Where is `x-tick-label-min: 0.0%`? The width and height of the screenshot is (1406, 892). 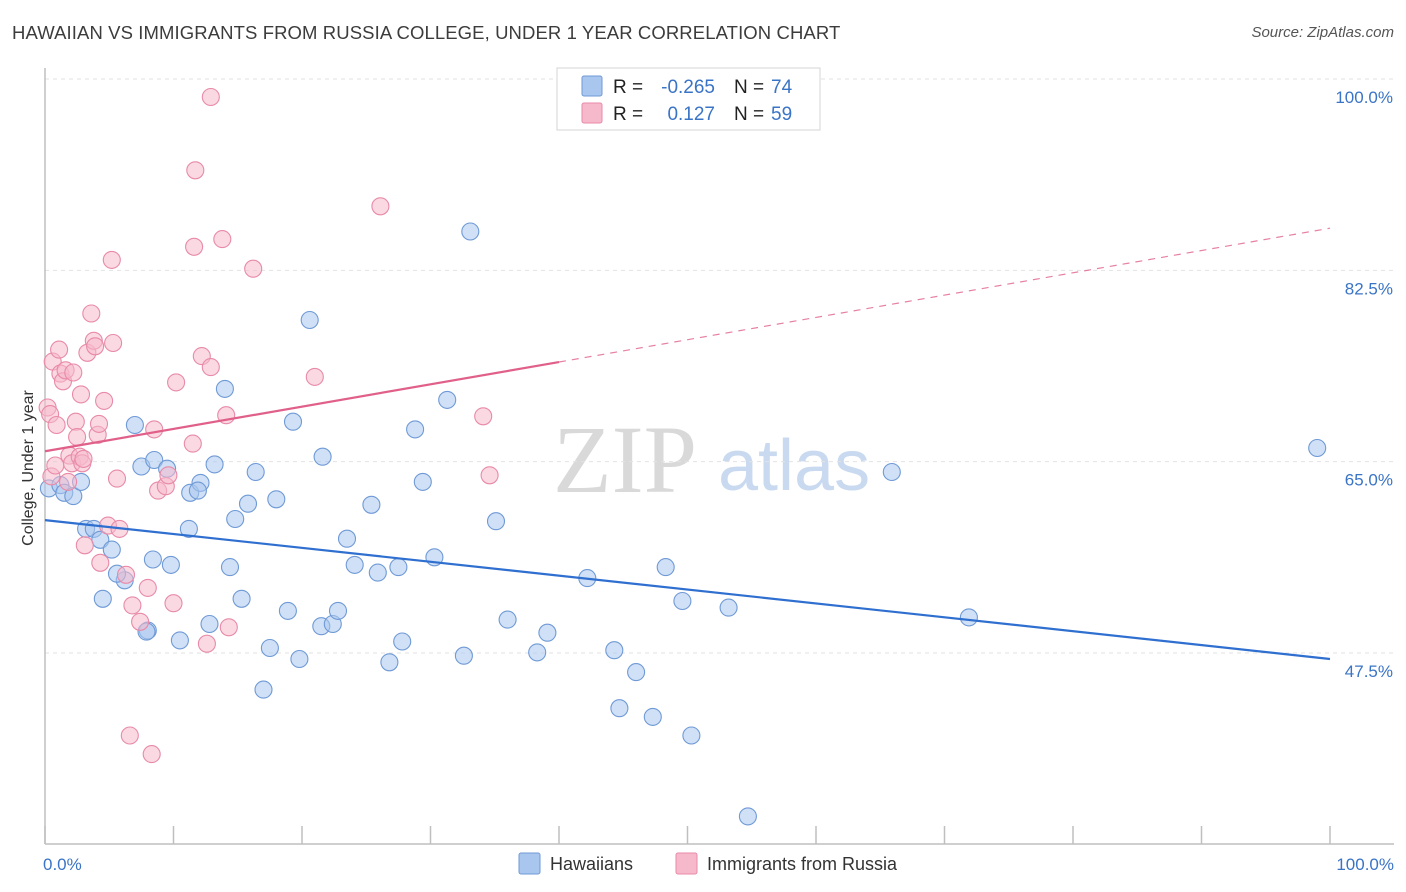
x-tick-label-min: 0.0% is located at coordinates (62, 864).